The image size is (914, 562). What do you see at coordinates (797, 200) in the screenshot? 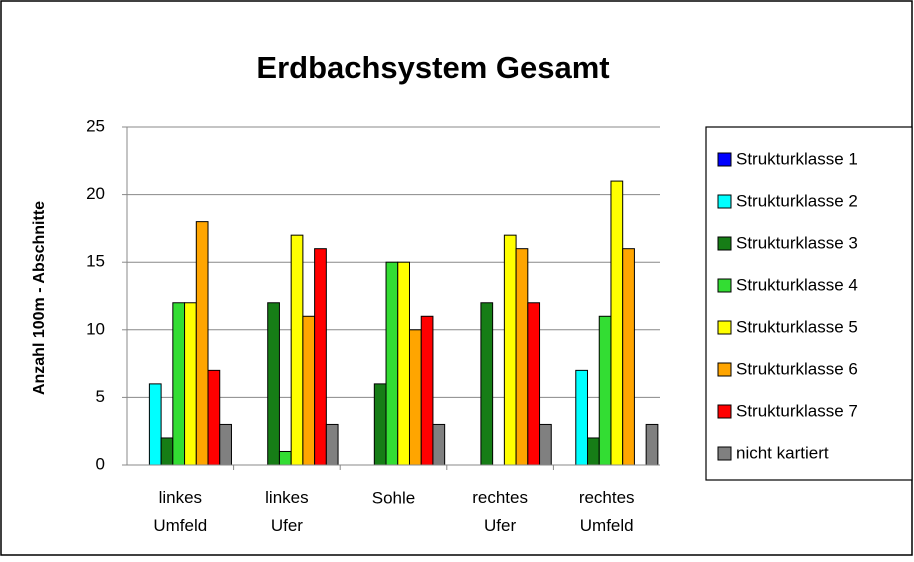
I see `legend-label: Strukturklasse 2` at bounding box center [797, 200].